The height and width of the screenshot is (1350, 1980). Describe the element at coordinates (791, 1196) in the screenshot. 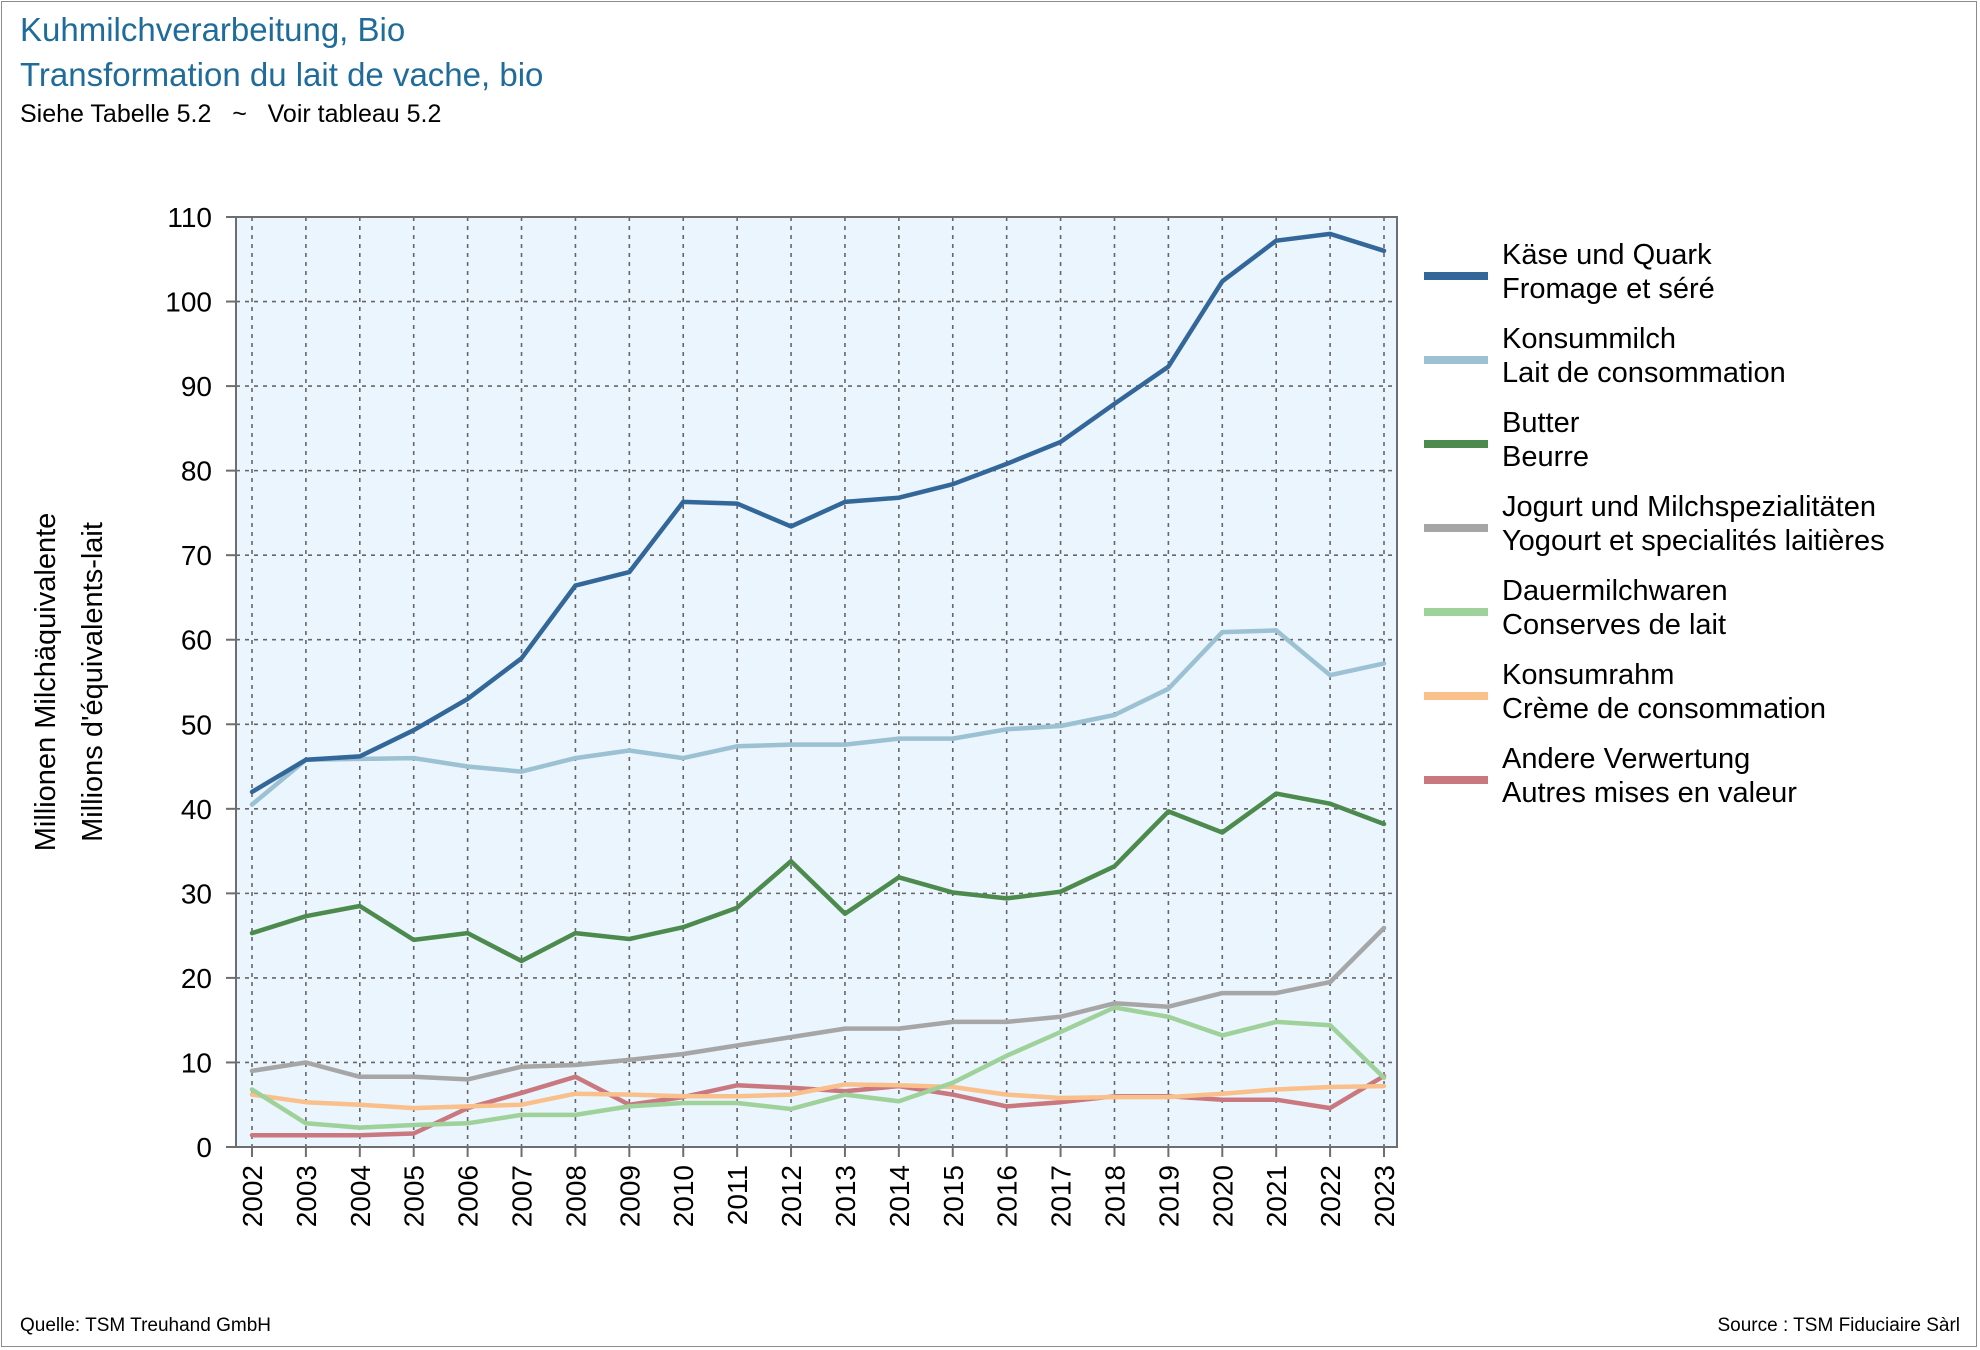

I see `x-tick-label: 2012` at that location.